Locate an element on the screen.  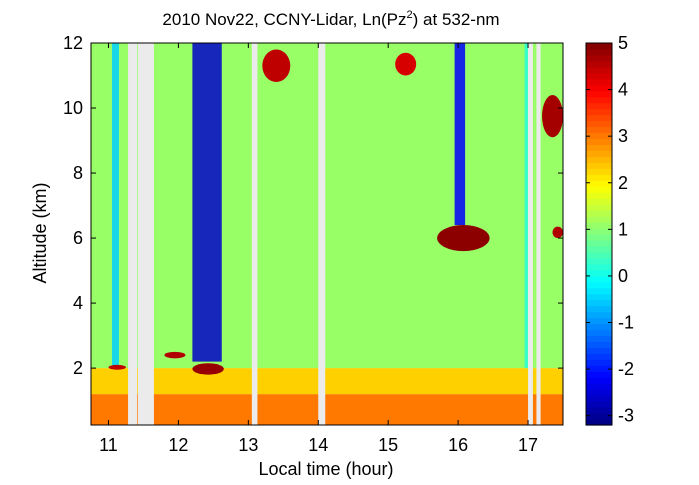
colorbar: -3 -2 -1 0 1 2 3 4 5 is located at coordinates (609, 229).